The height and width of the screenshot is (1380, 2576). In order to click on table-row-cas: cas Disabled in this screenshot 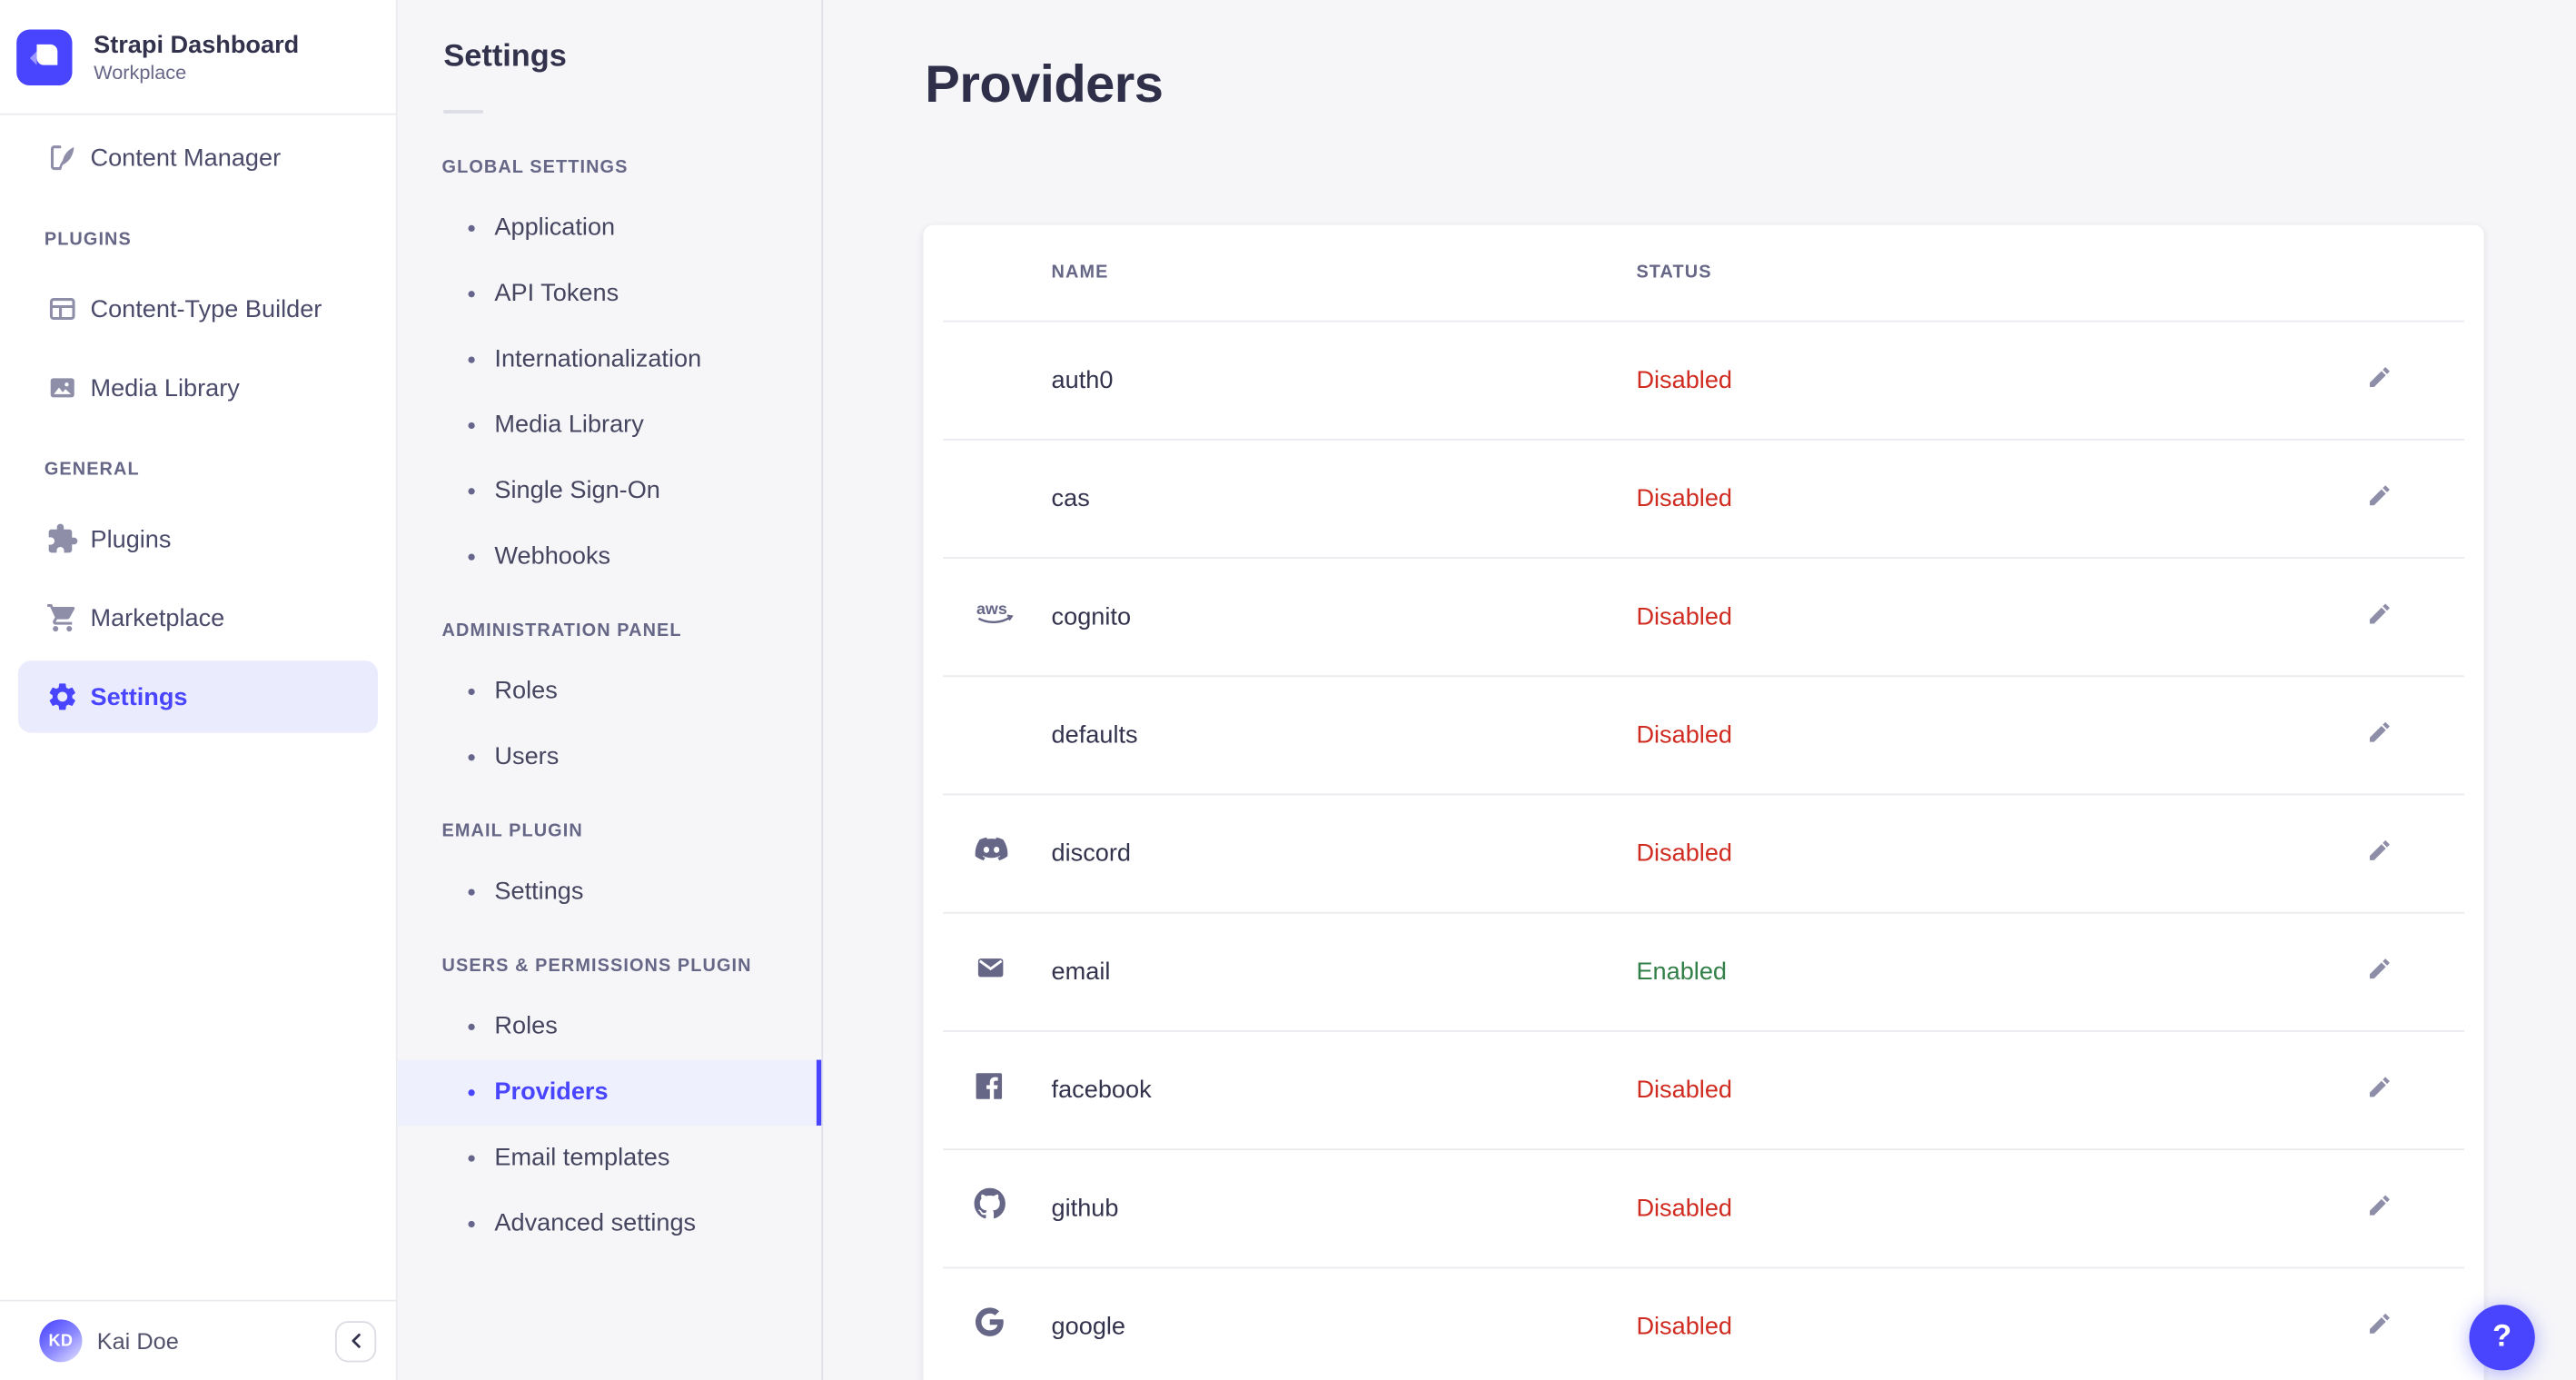, I will do `click(1703, 497)`.